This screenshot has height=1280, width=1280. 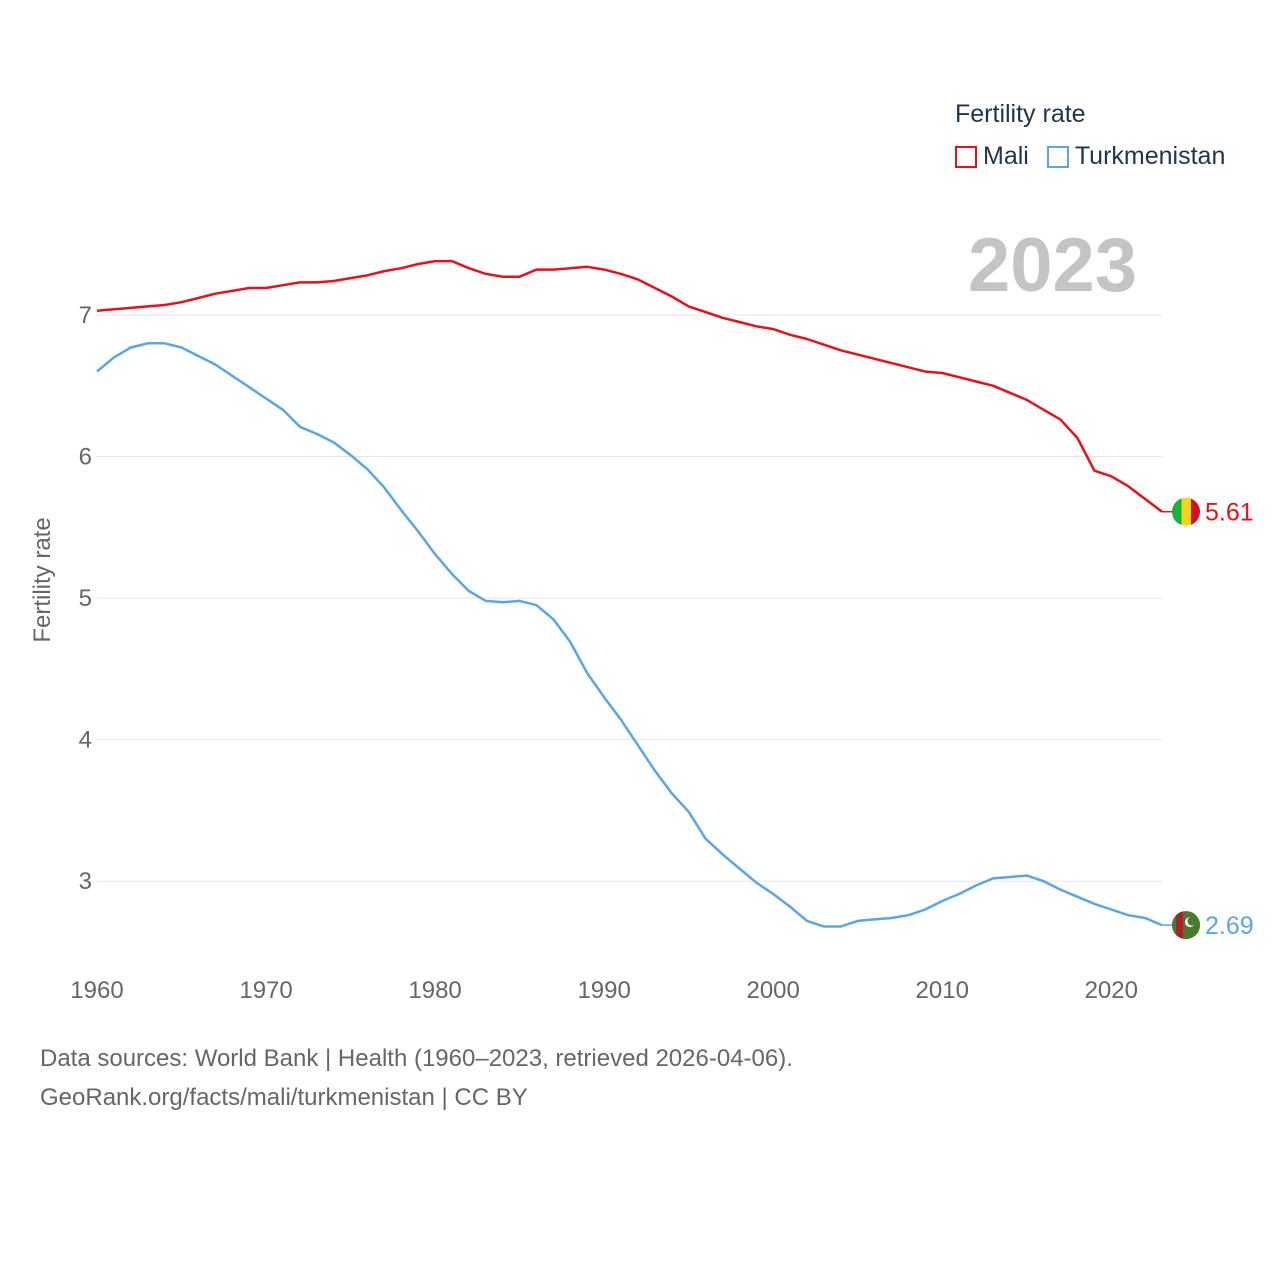 What do you see at coordinates (1111, 990) in the screenshot?
I see `x-tick-2020: 2020` at bounding box center [1111, 990].